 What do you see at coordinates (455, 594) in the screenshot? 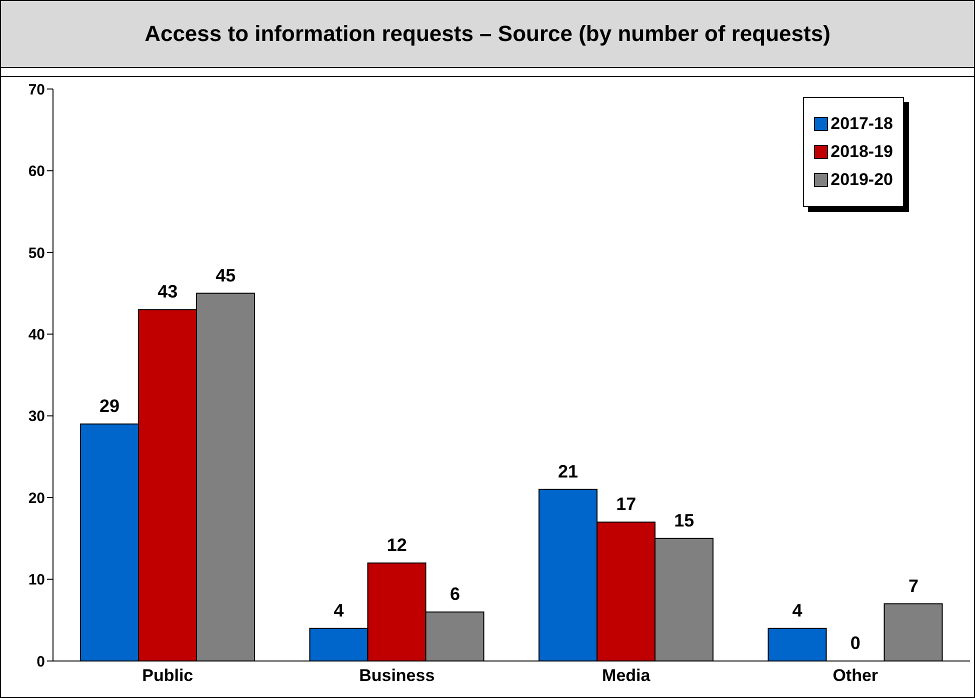
I see `data-label: 6` at bounding box center [455, 594].